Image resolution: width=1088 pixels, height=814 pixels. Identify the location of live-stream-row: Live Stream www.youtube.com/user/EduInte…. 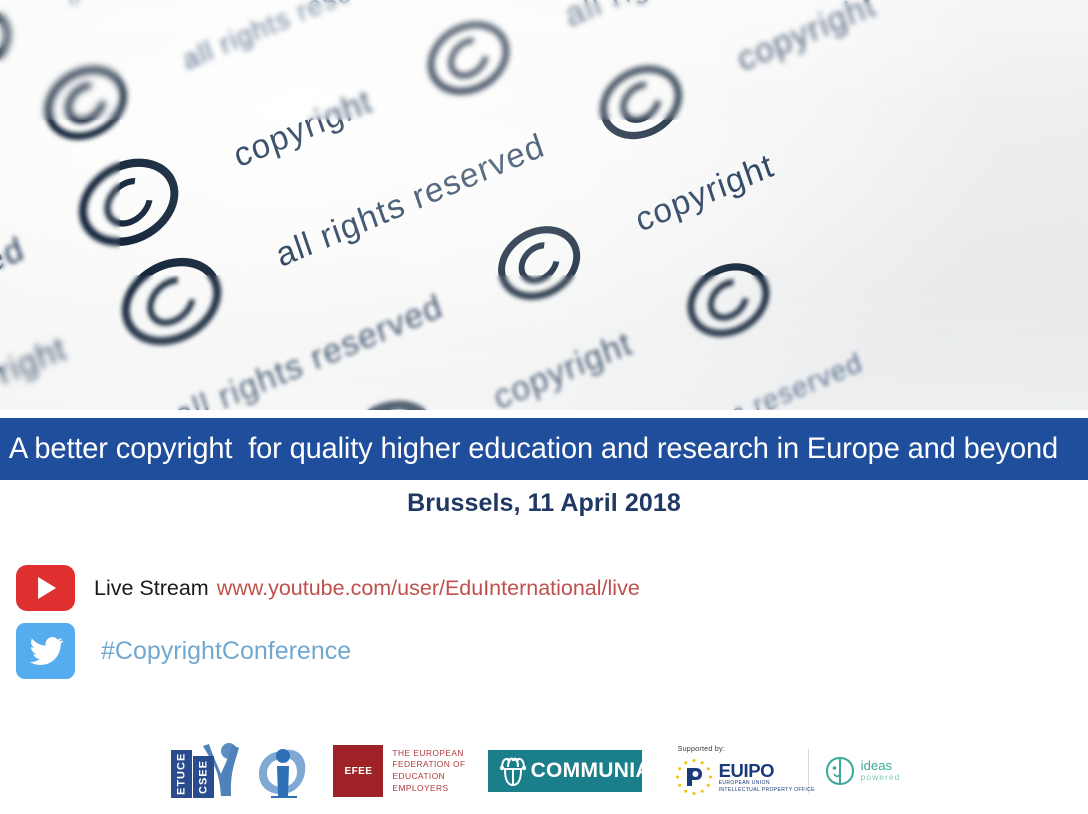
(366, 588).